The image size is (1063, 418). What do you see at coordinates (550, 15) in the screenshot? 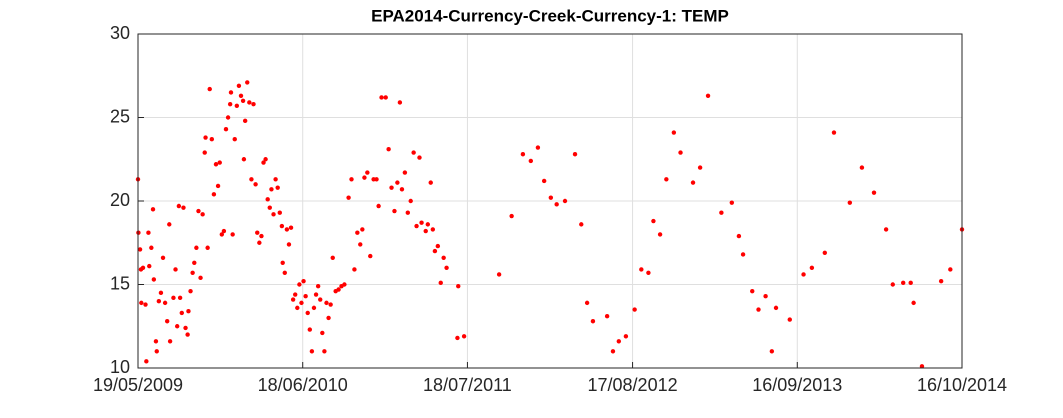
I see `chart-title: EPA2014-Currency-Creek-Currency-1: TEMP` at bounding box center [550, 15].